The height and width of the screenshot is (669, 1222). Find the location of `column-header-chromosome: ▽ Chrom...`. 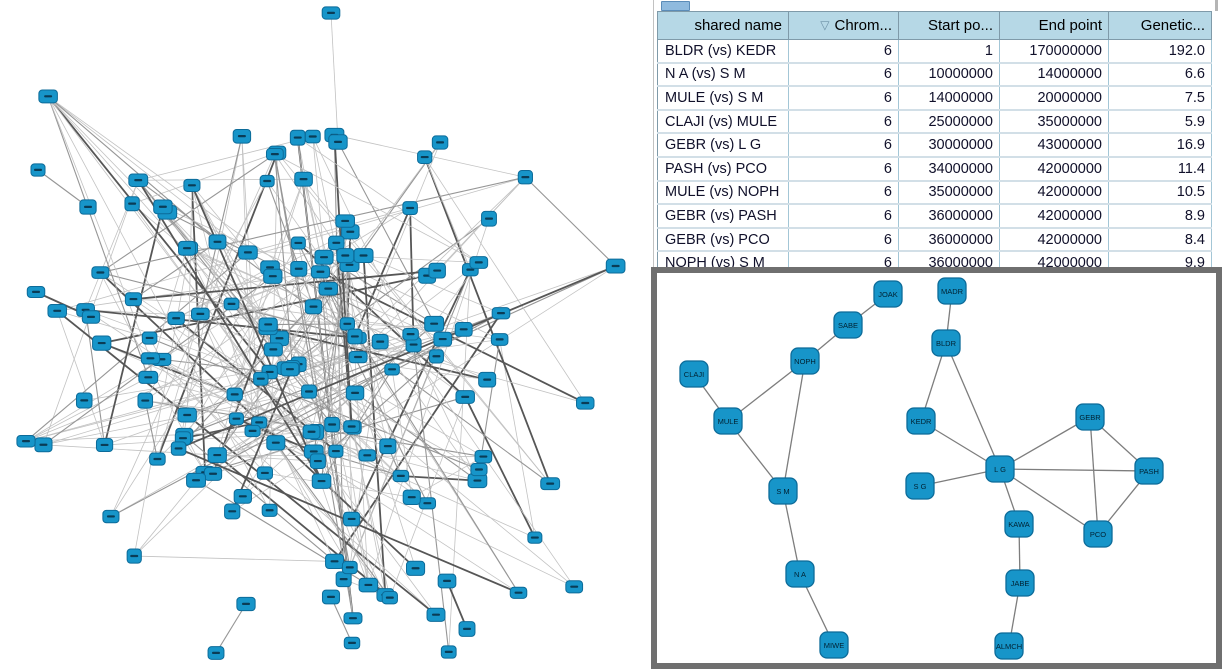

column-header-chromosome: ▽ Chrom... is located at coordinates (843, 25).